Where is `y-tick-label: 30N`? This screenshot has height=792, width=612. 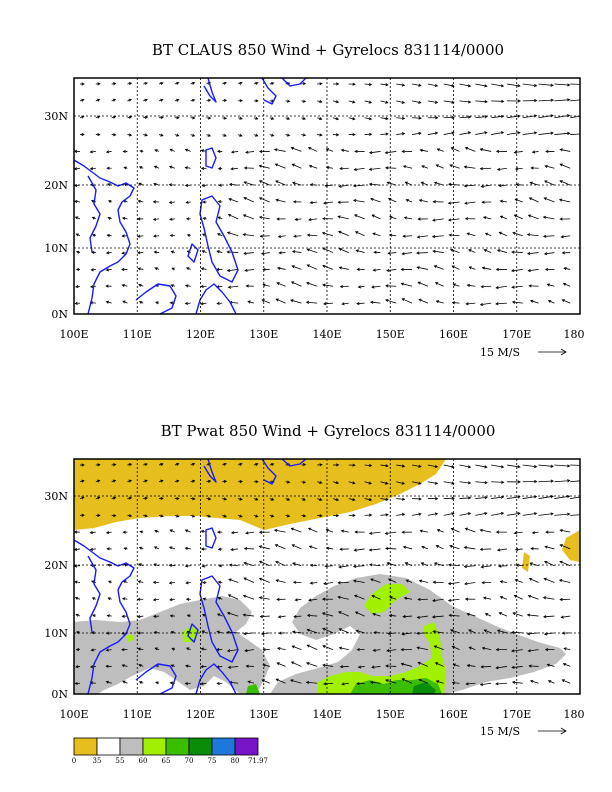
y-tick-label: 30N is located at coordinates (56, 116).